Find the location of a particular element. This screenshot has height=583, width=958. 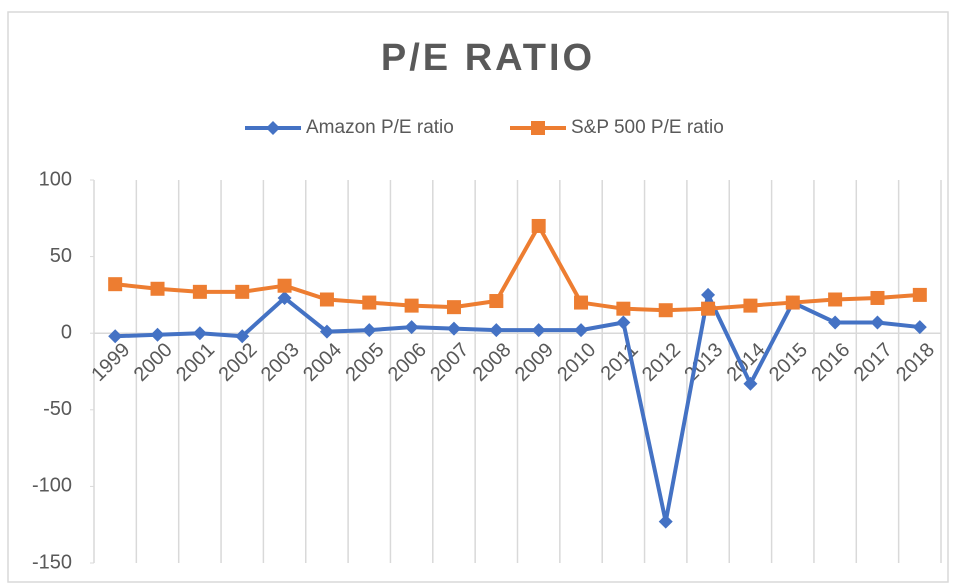

y-tick-label: 0 is located at coordinates (66, 332).